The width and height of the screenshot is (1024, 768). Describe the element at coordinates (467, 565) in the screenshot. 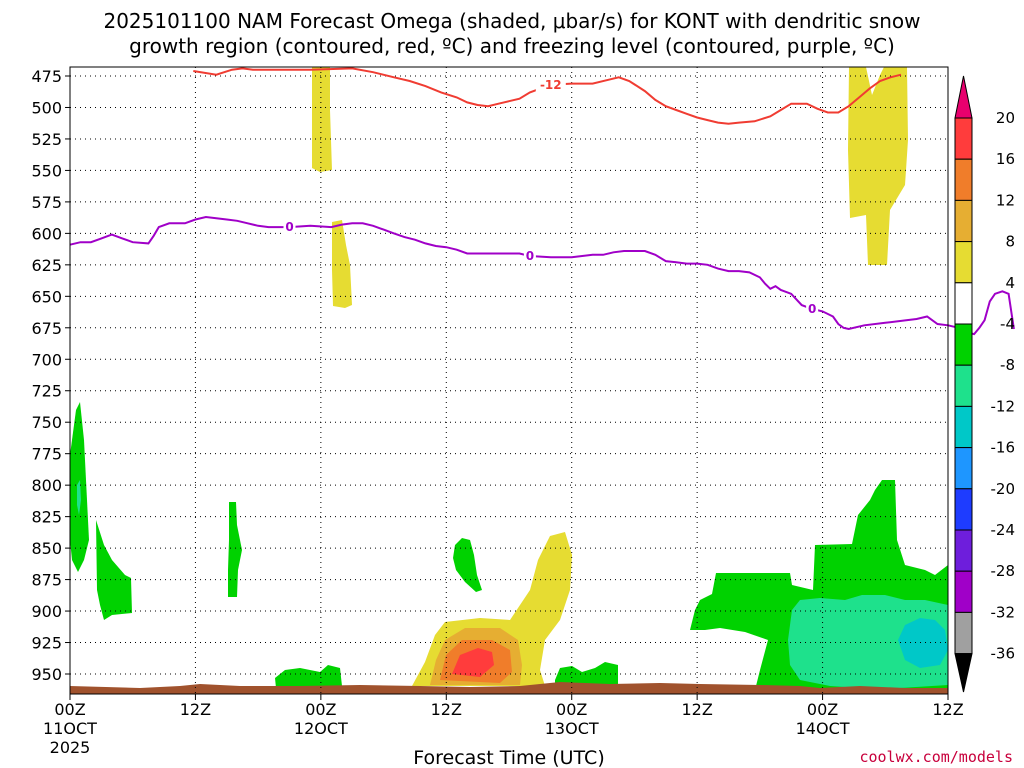

I see `omega-region-green-blob-center` at that location.